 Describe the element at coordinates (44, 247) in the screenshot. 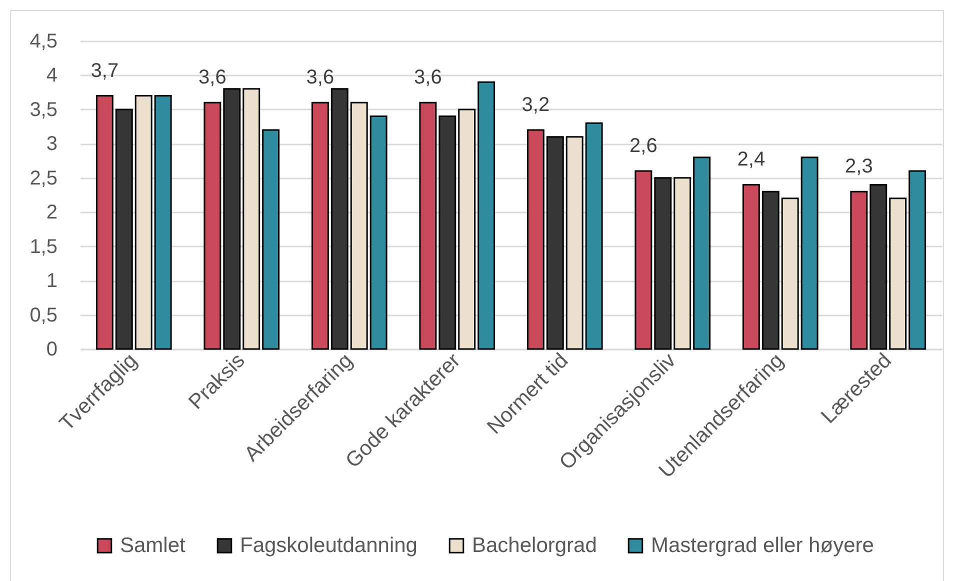

I see `y-tick-label: 1,5` at that location.